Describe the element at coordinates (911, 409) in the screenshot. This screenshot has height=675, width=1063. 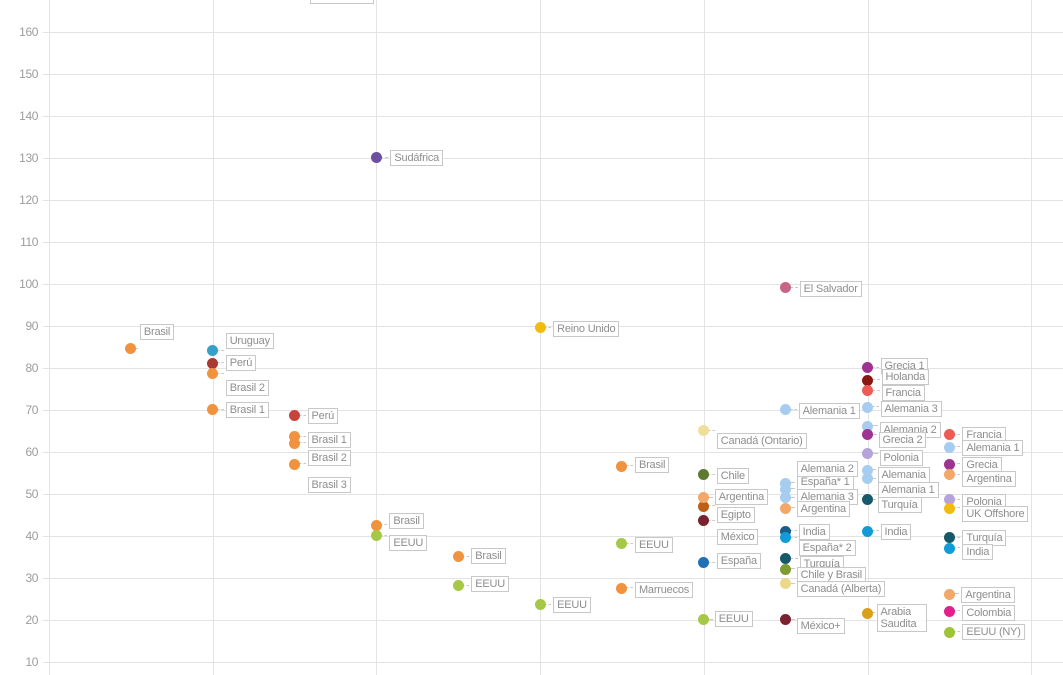
I see `data-point-label: Alemania 3` at that location.